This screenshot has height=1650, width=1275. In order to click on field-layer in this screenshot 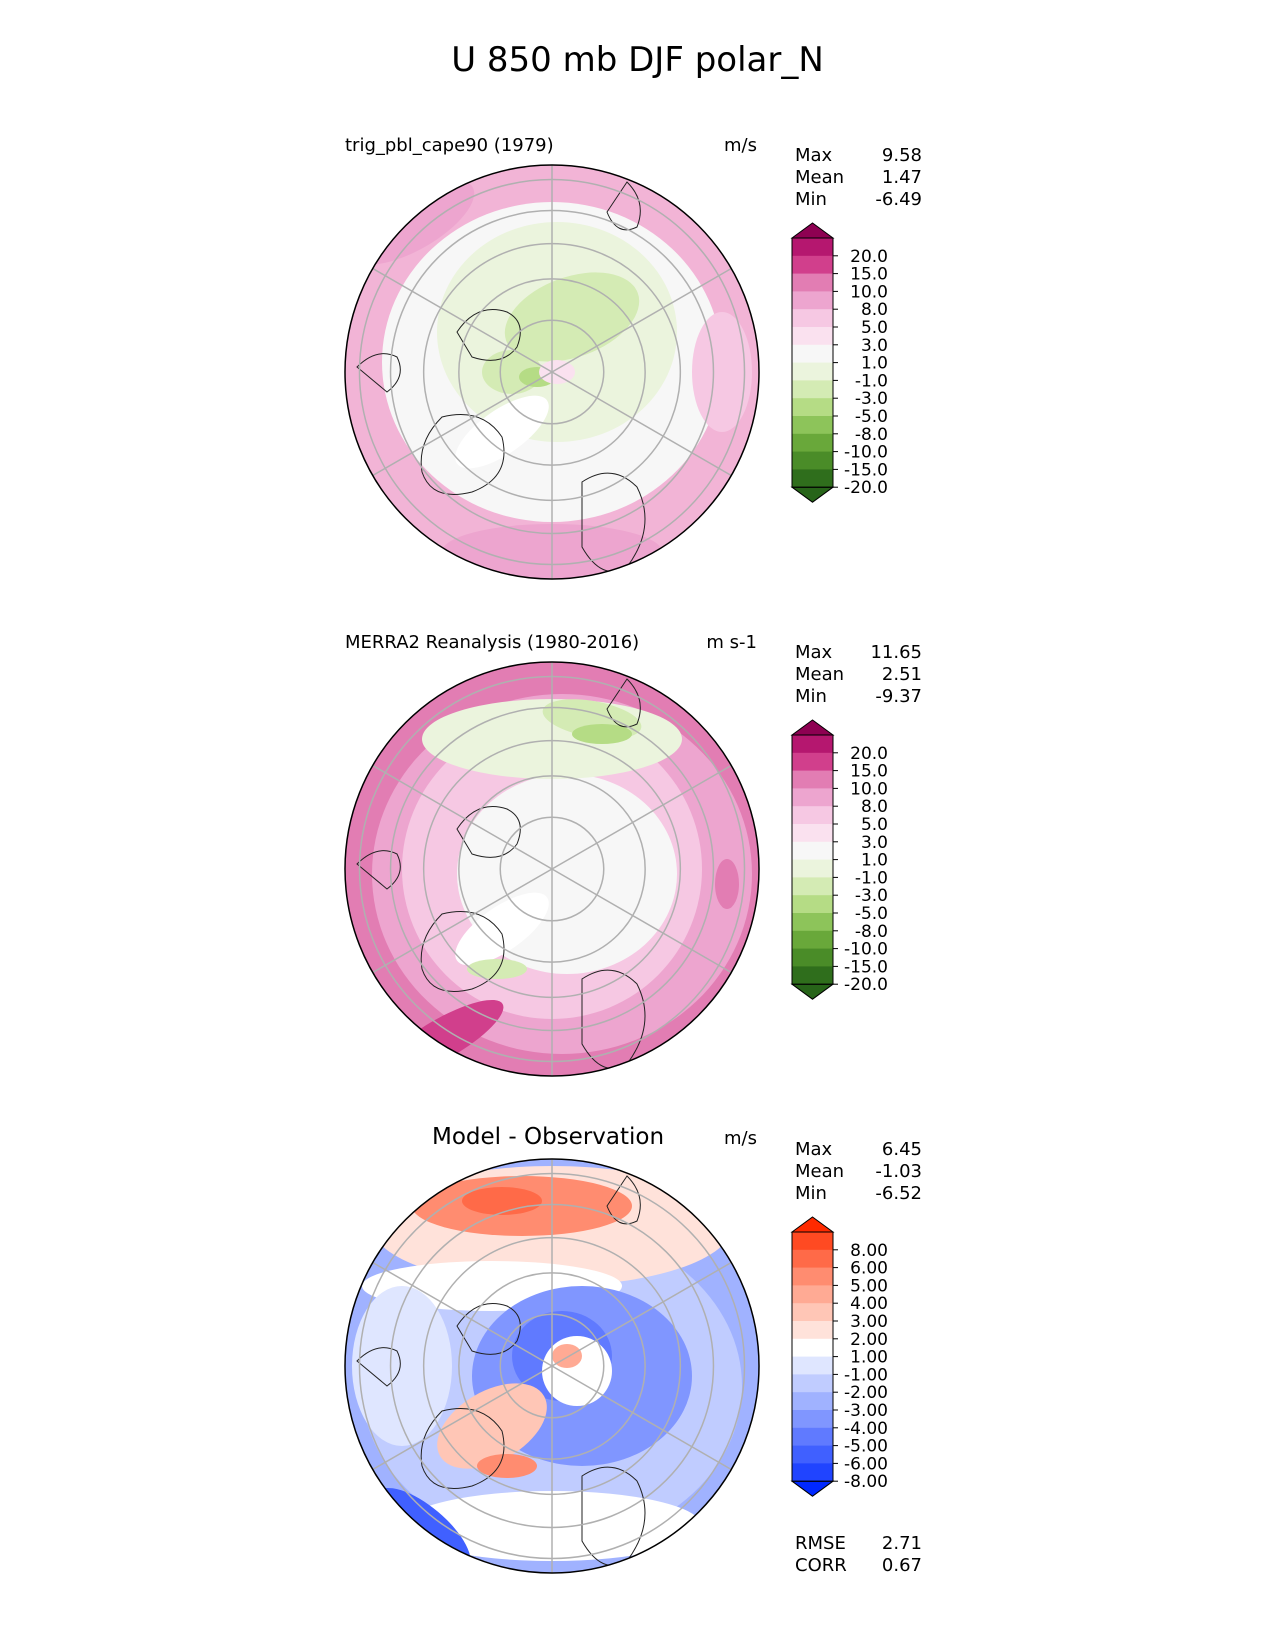, I will do `click(552, 372)`.